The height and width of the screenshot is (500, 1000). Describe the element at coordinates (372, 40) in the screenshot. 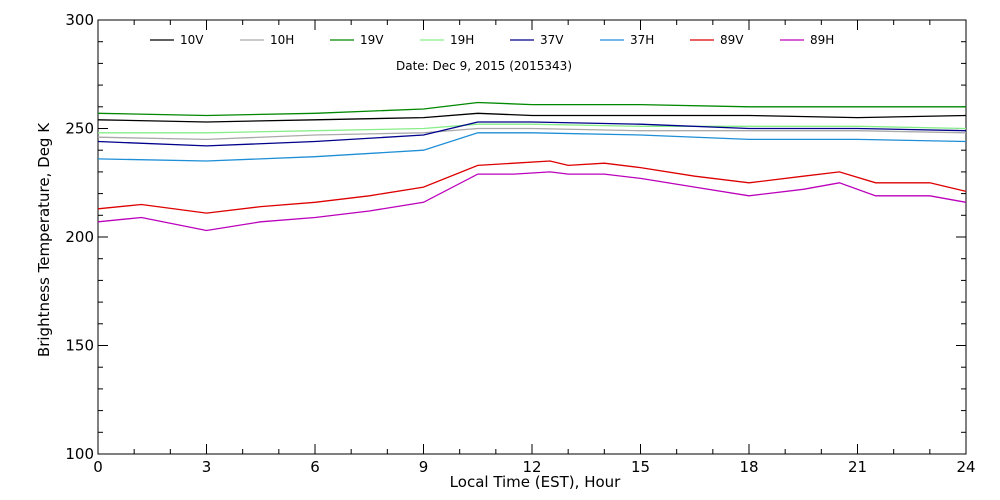

I see `legend-label-19v: 19V` at that location.